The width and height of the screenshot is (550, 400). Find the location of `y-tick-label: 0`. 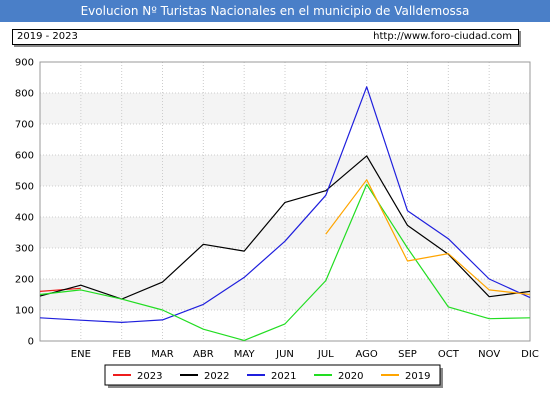

y-tick-label: 0 is located at coordinates (31, 342).